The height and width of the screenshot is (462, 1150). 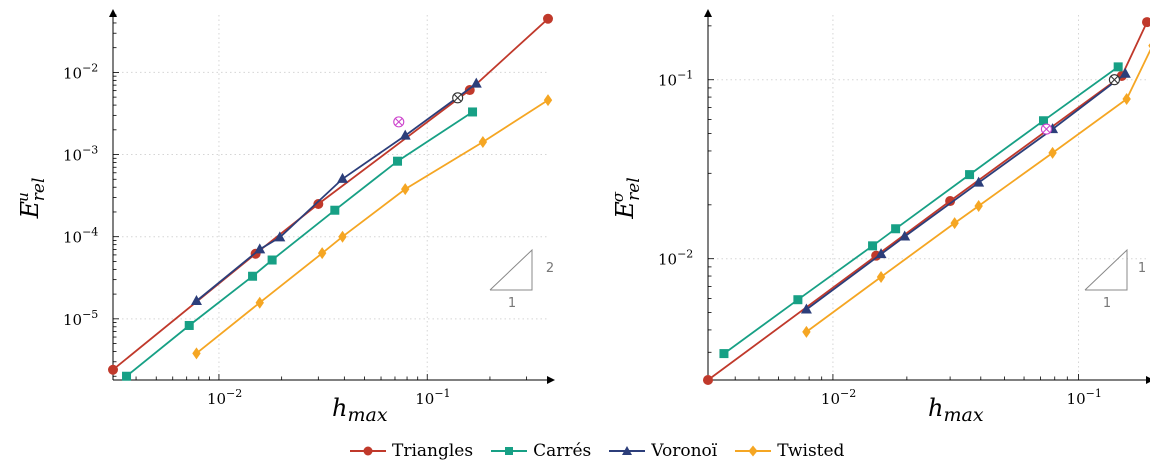 I want to click on legend-item-twisted: Twisted, so click(x=788, y=451).